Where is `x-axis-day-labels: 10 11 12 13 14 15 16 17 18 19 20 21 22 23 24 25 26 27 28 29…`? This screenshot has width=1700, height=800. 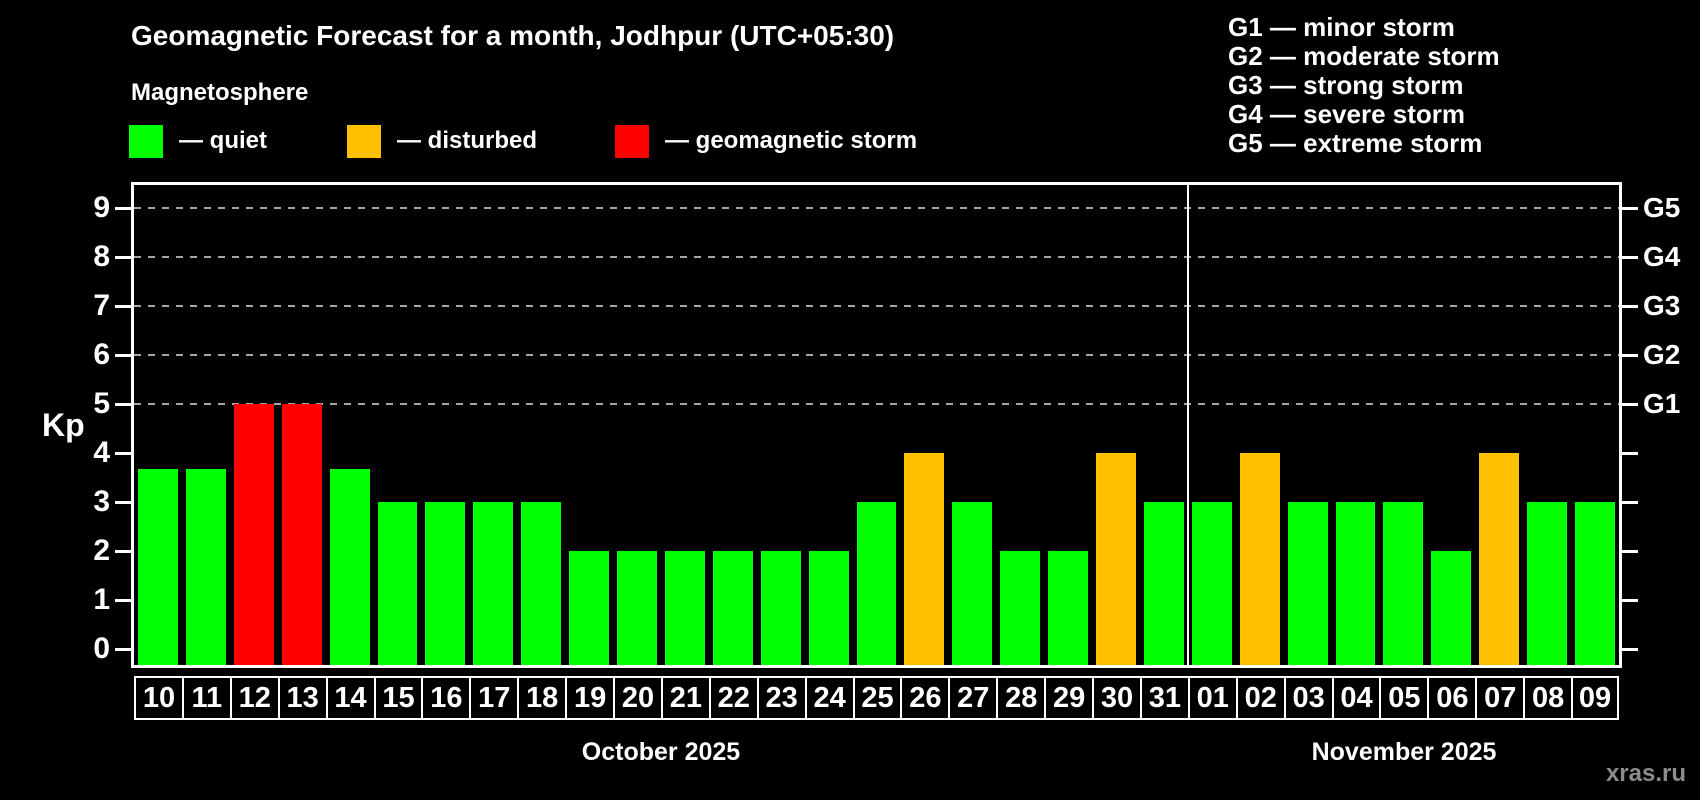
x-axis-day-labels: 10 11 12 13 14 15 16 17 18 19 20 21 22 23 24 25 26 27 28 29… is located at coordinates (876, 698).